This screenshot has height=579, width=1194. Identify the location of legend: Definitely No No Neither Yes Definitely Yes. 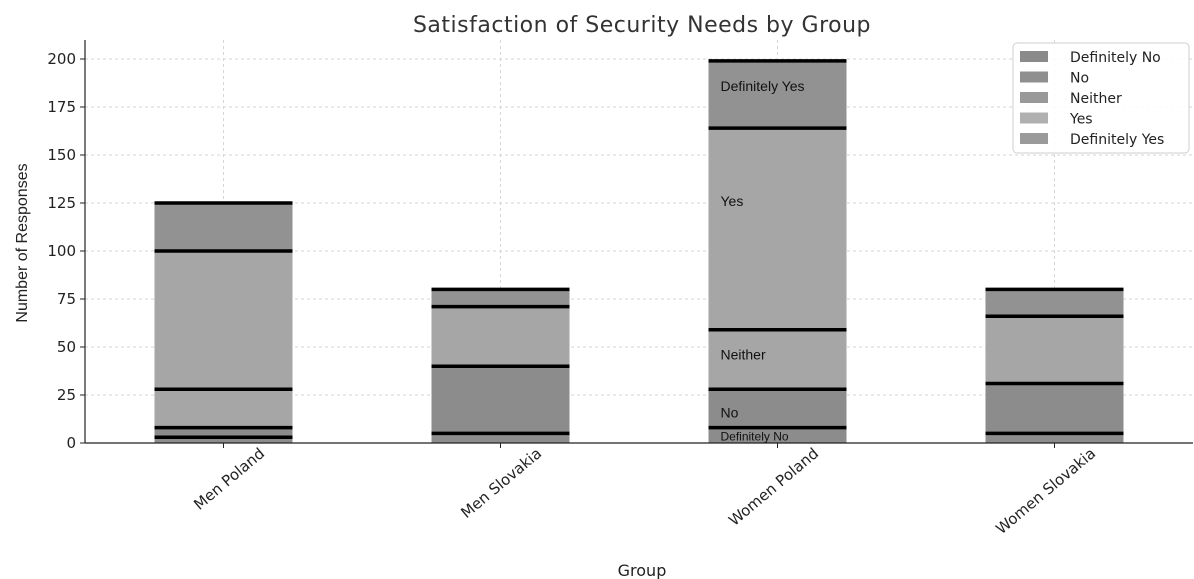
(1101, 98).